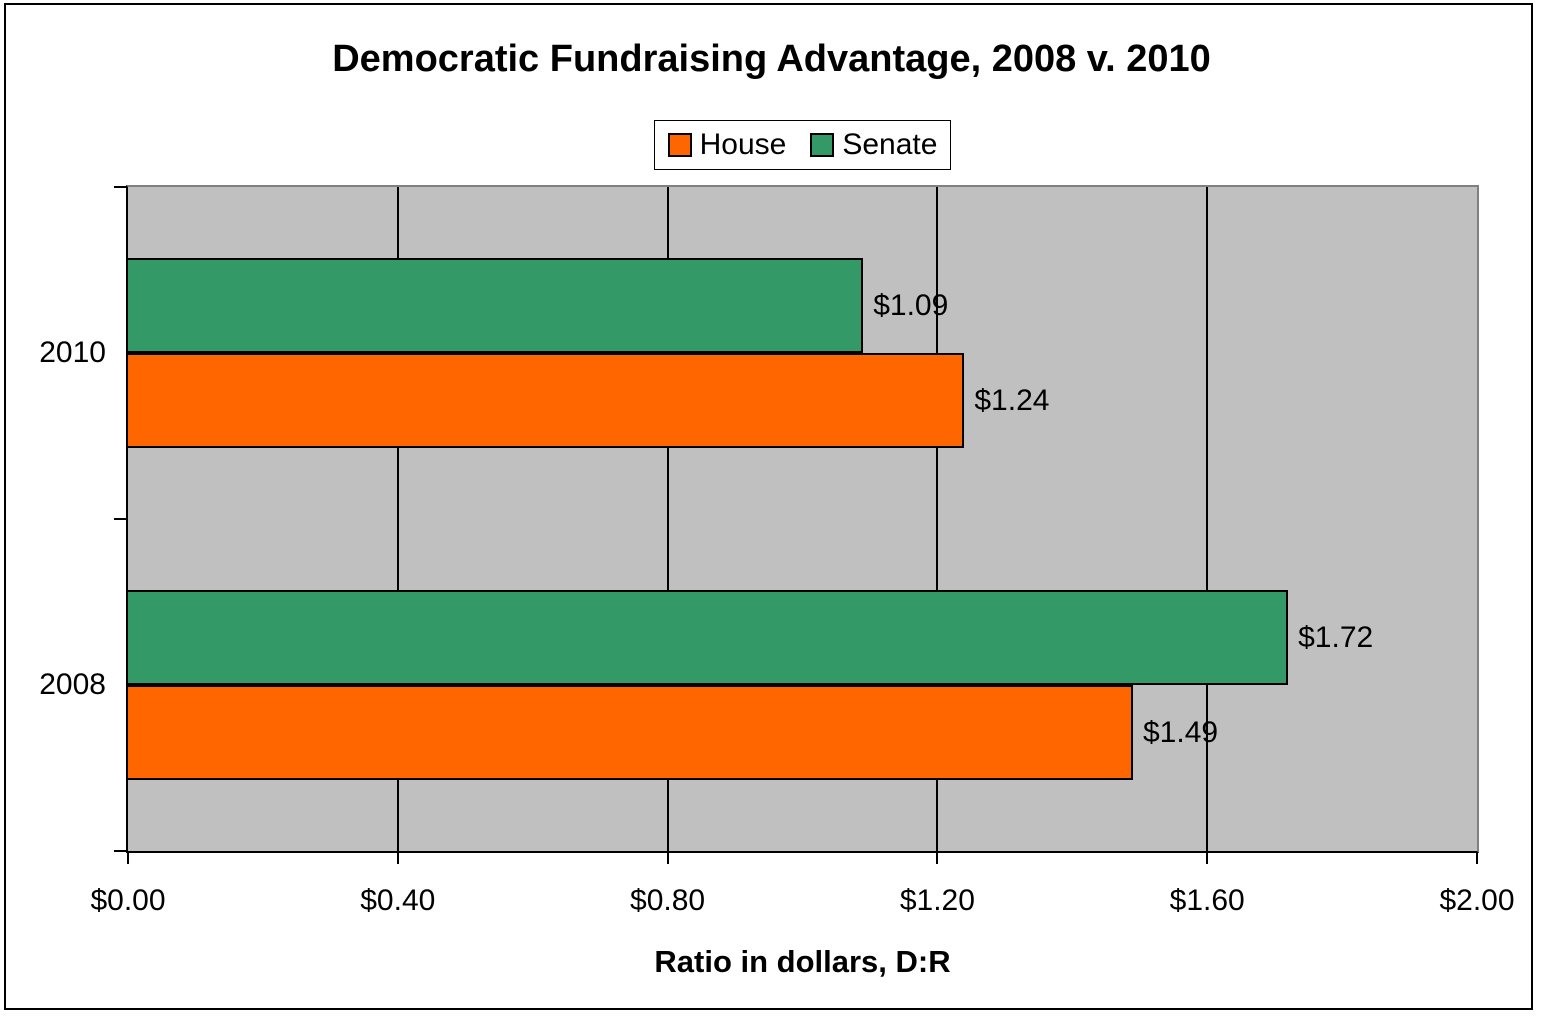 This screenshot has height=1016, width=1543. What do you see at coordinates (667, 519) in the screenshot?
I see `gridline-$0.80` at bounding box center [667, 519].